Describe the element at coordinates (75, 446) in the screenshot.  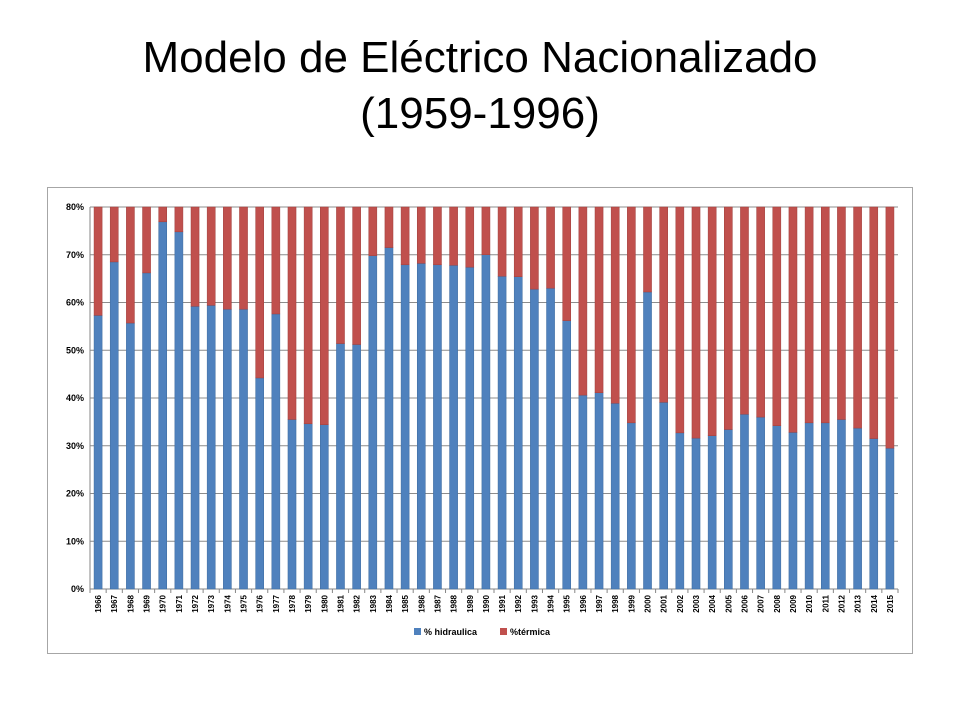
I see `y-tick-label: 30%` at that location.